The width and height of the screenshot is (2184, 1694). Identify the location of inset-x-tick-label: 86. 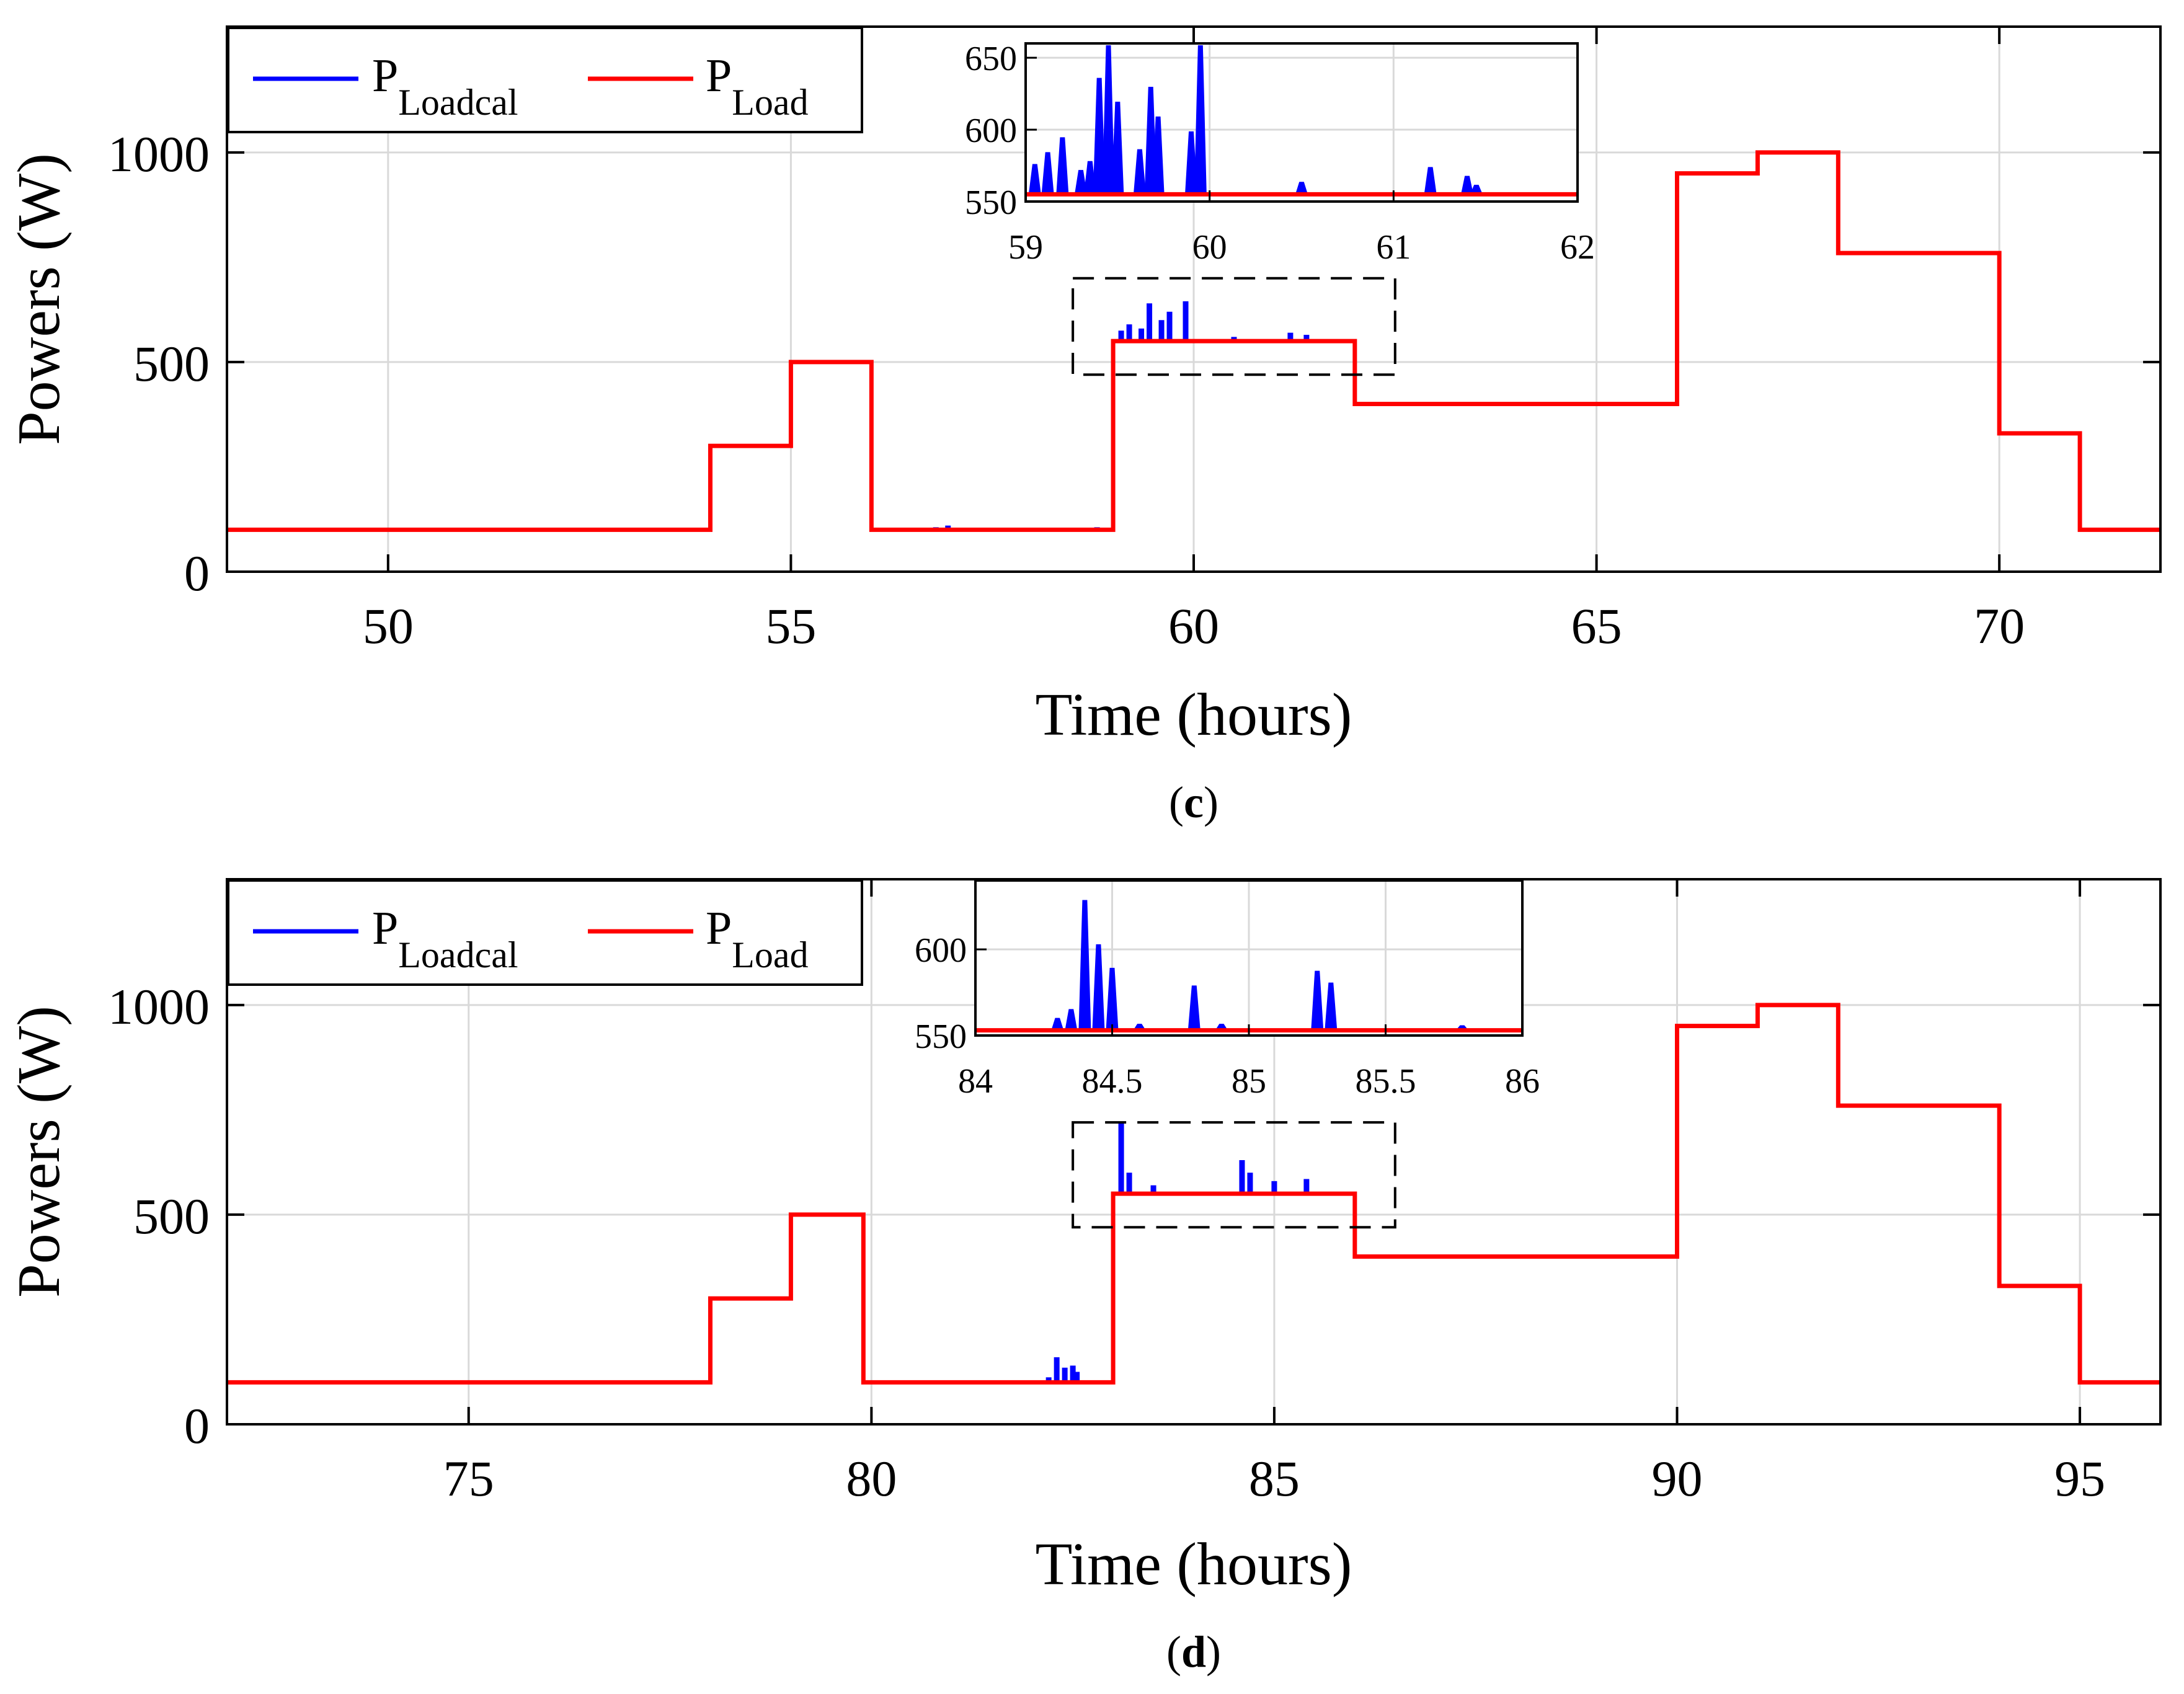
(1523, 1081).